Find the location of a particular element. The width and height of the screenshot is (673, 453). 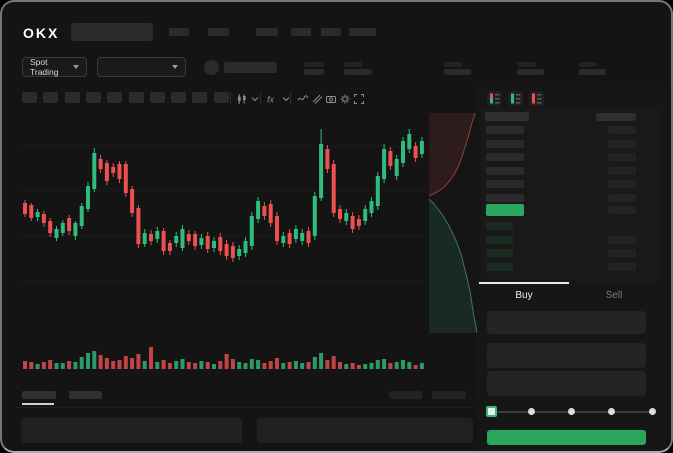

split-book-icon is located at coordinates (494, 98).